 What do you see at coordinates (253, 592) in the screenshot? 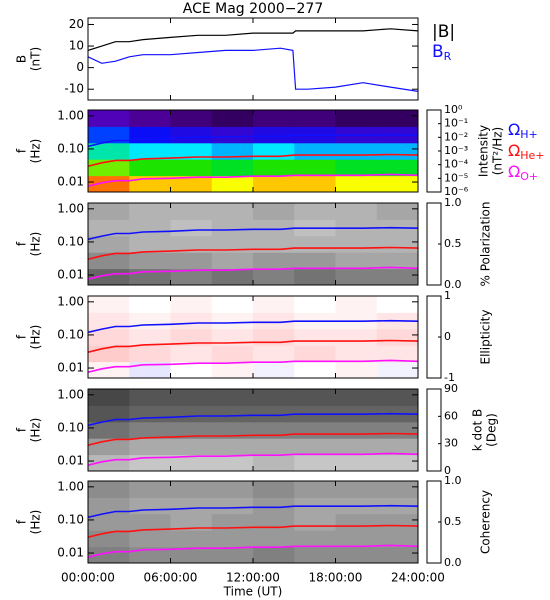
I see `x-axis-label: Time (UT)` at bounding box center [253, 592].